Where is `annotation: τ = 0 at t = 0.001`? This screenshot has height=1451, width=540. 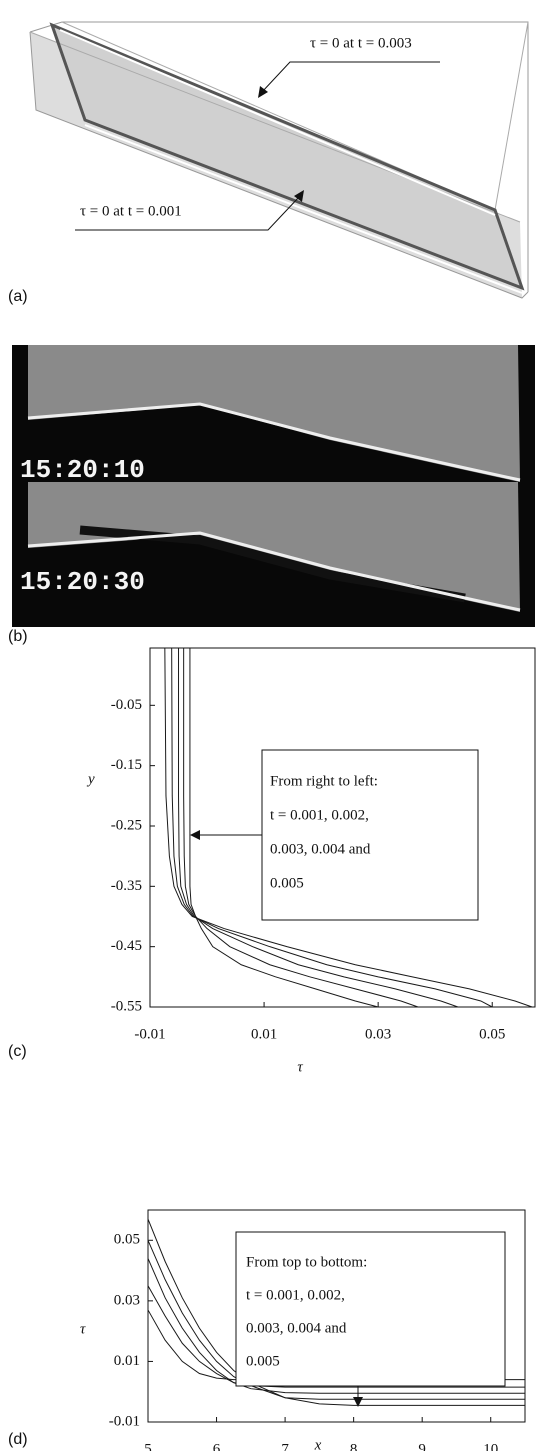
annotation: τ = 0 at t = 0.001 is located at coordinates (131, 211).